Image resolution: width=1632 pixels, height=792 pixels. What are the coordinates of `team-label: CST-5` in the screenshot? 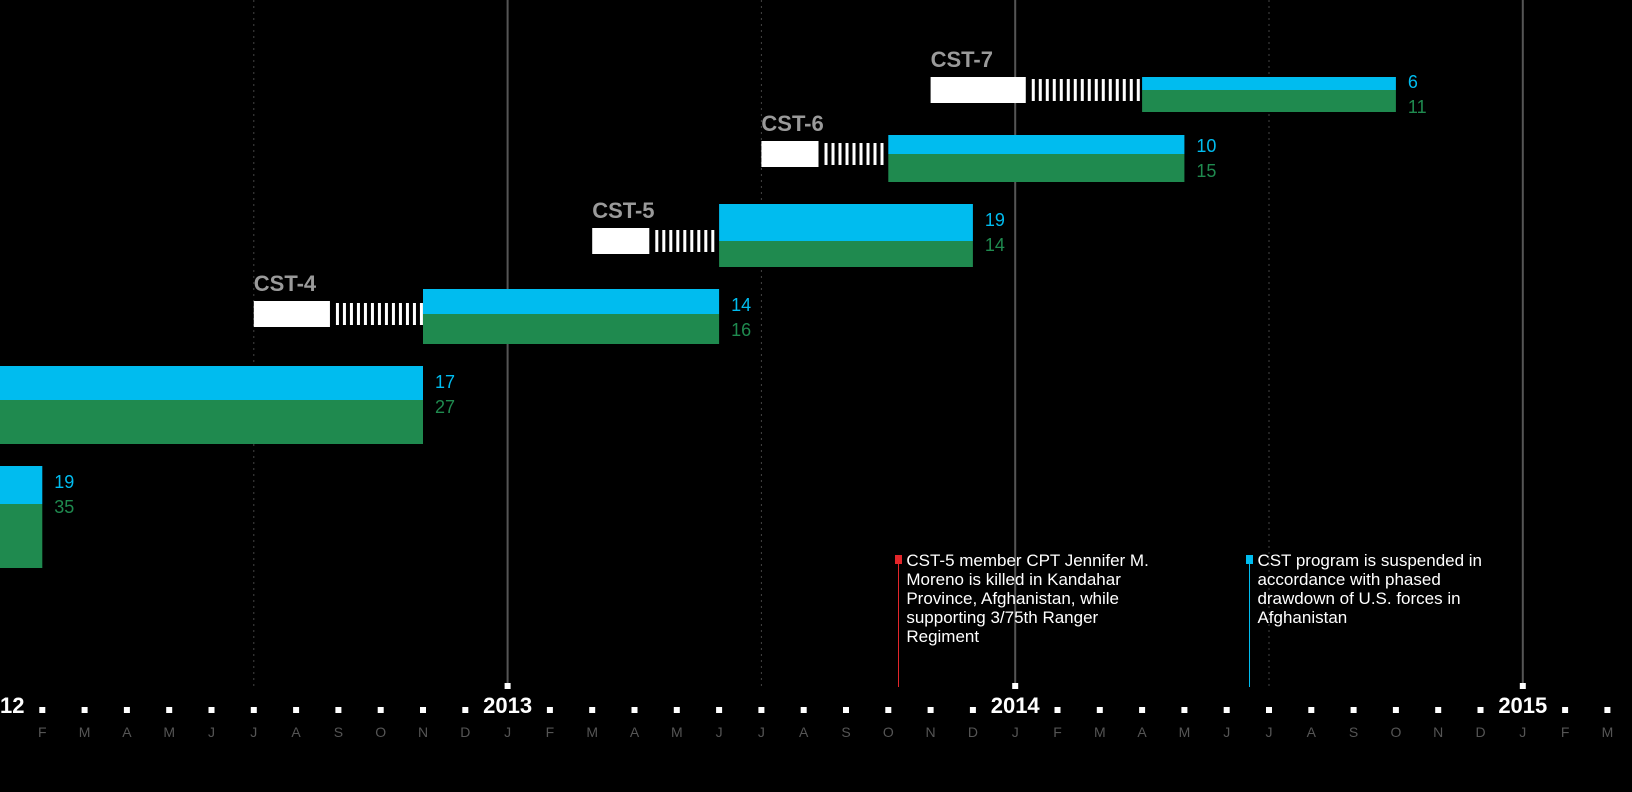 It's located at (623, 210).